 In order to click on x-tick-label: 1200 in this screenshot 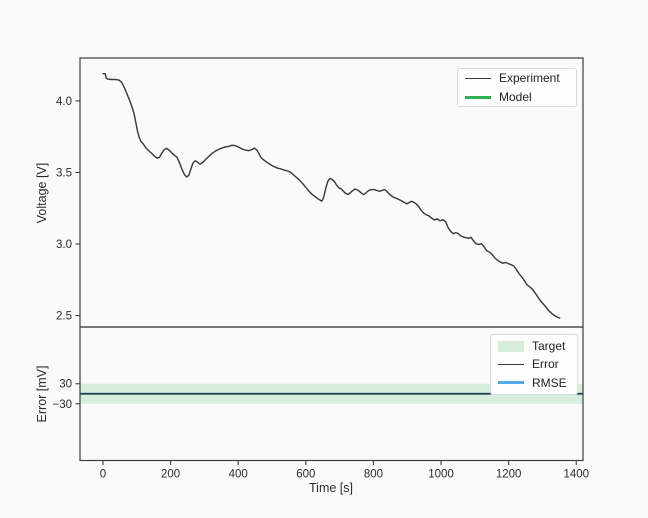, I will do `click(509, 475)`.